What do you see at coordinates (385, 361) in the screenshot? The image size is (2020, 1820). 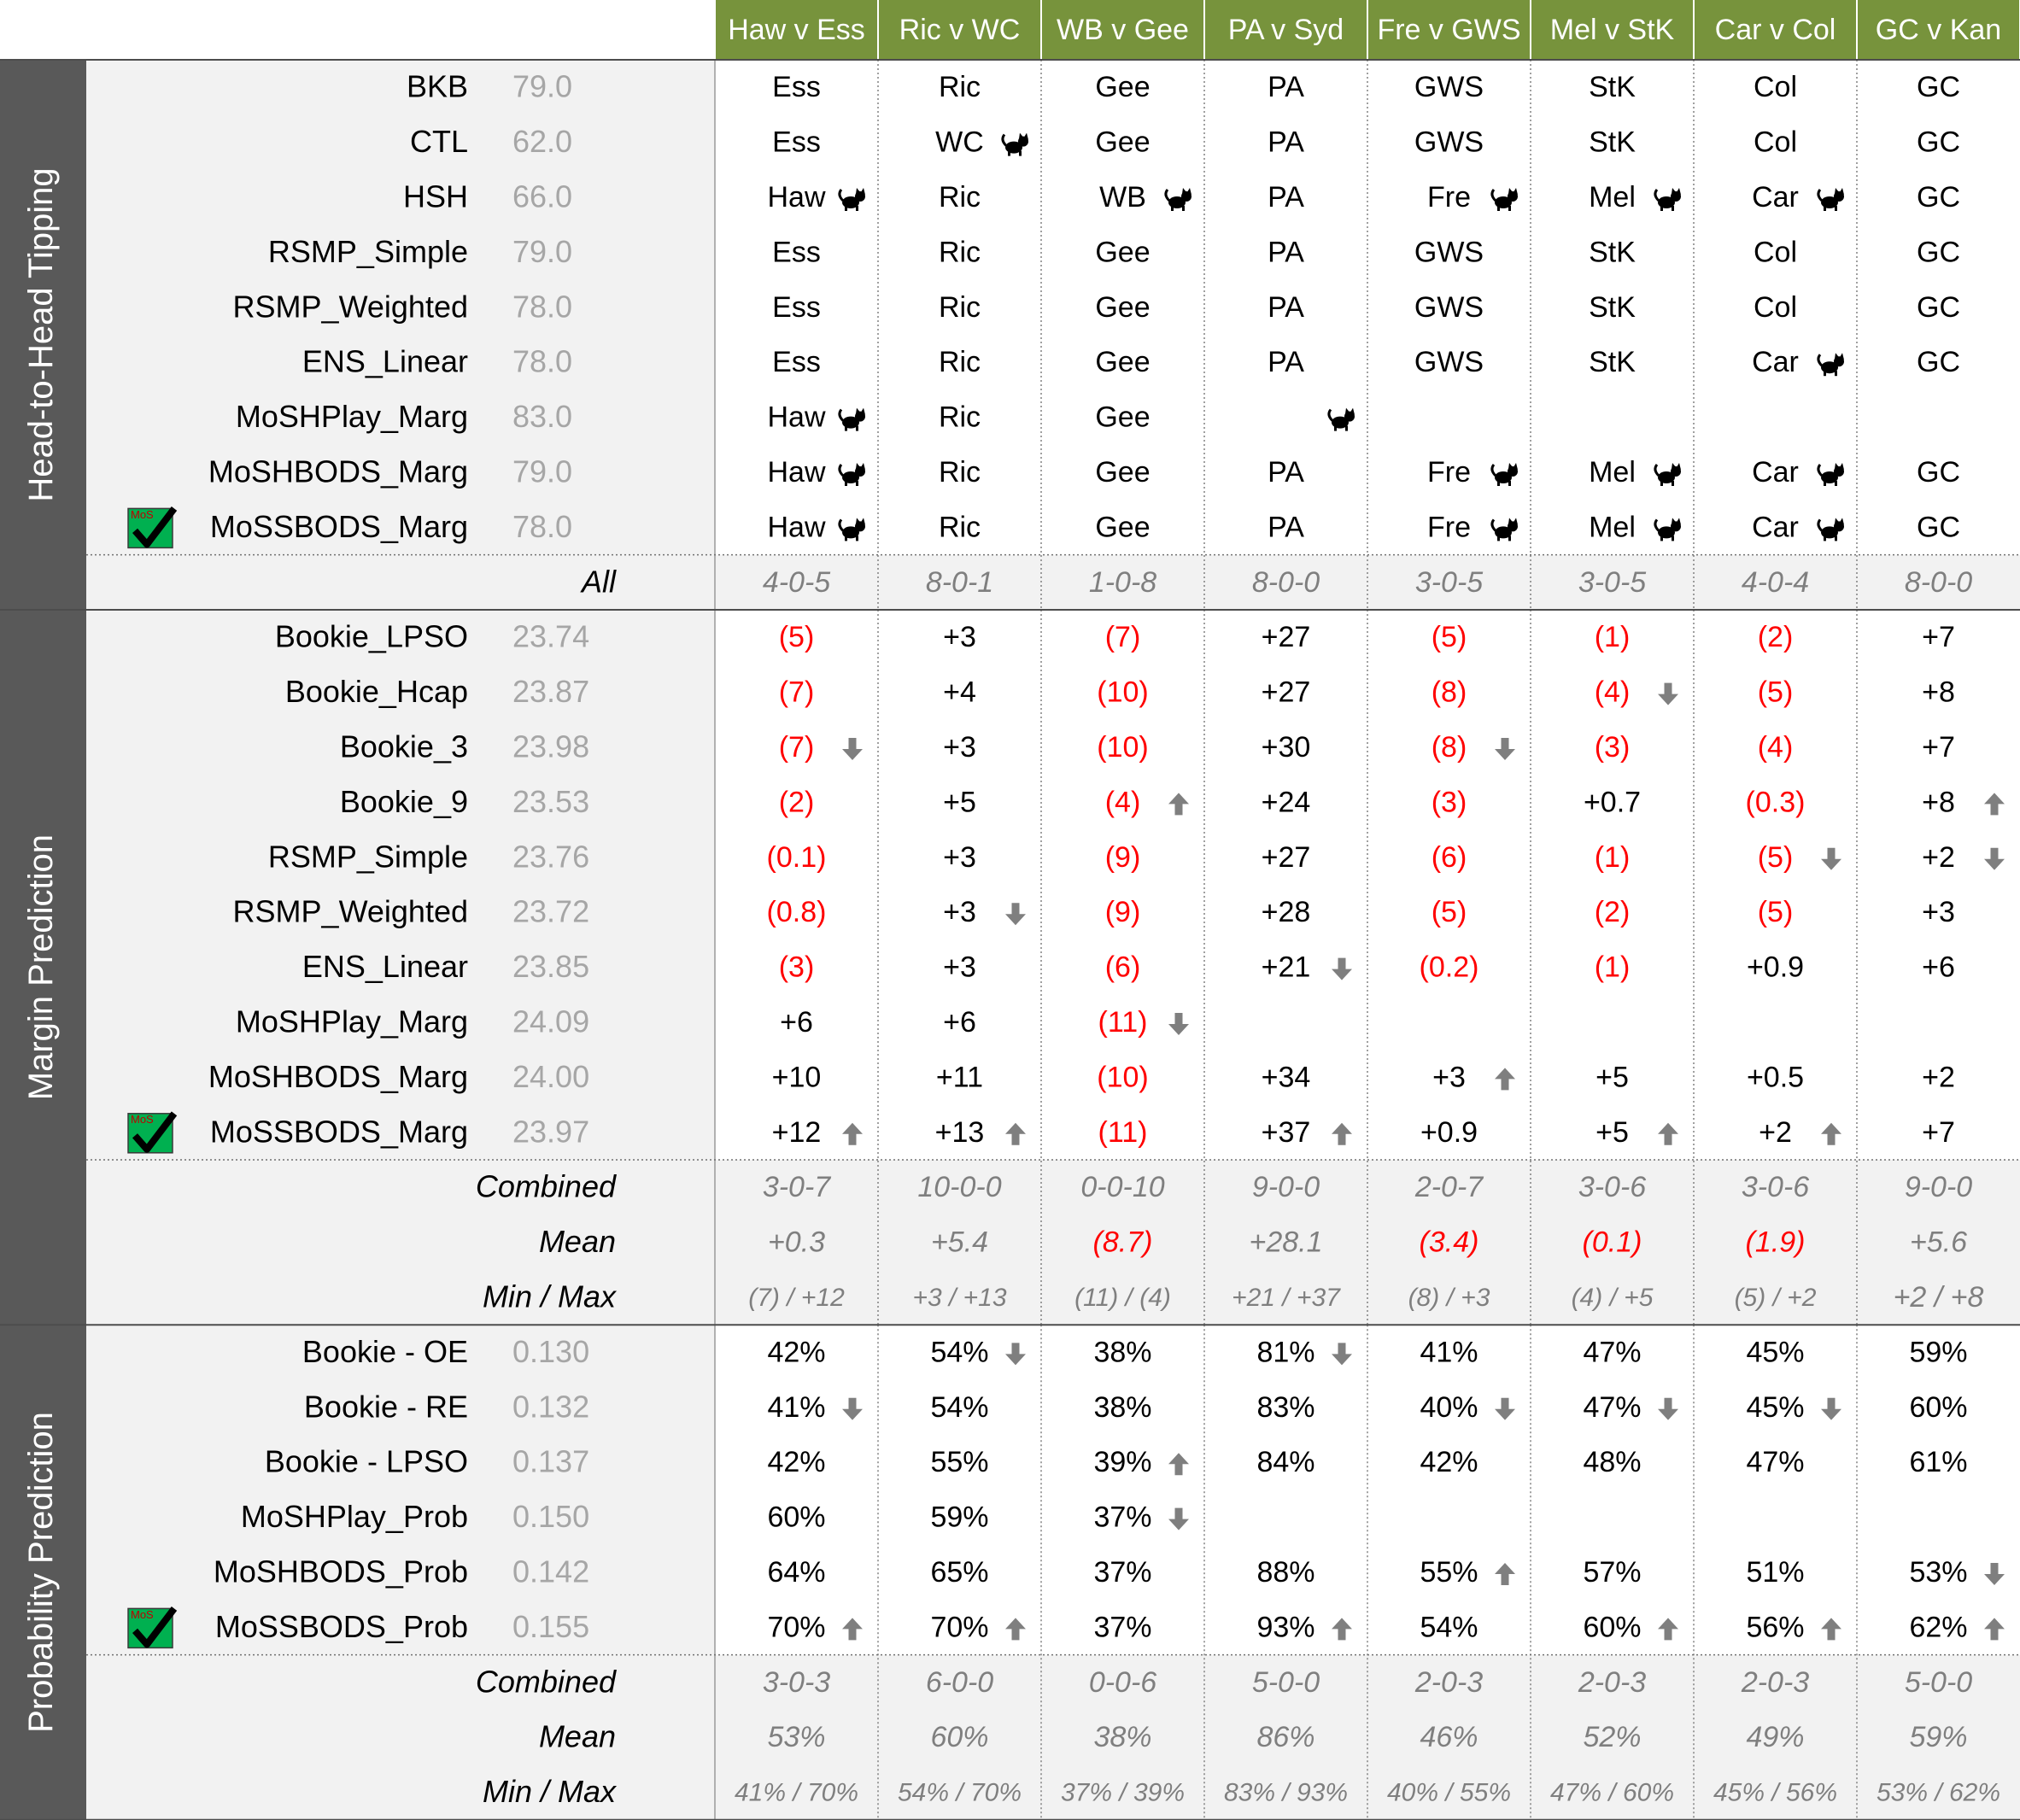 I see `row-name: ENS_Linear` at bounding box center [385, 361].